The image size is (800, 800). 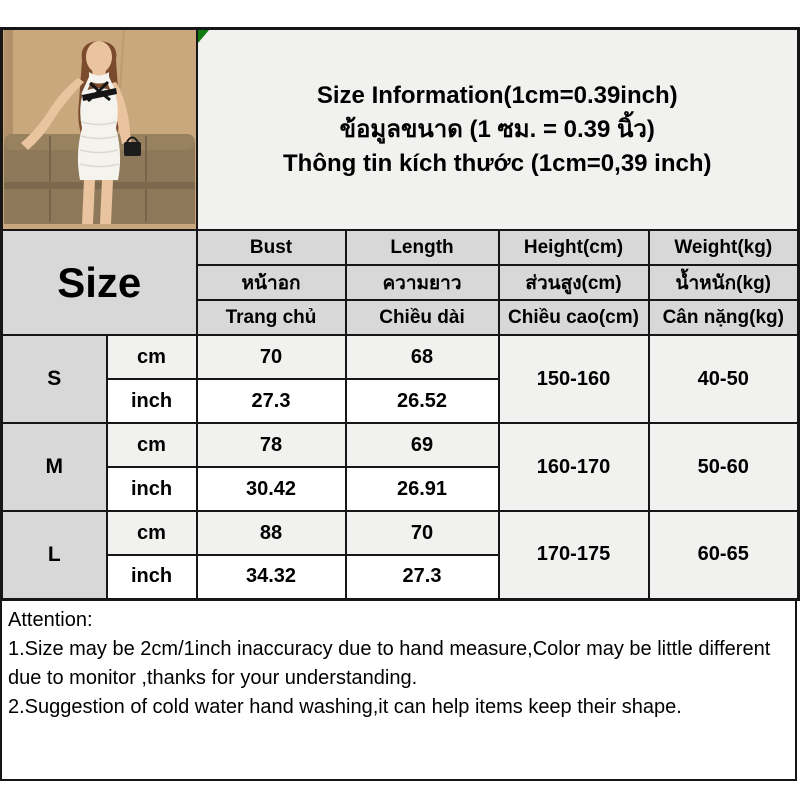 What do you see at coordinates (422, 445) in the screenshot?
I see `cell-m-length-cm: 69` at bounding box center [422, 445].